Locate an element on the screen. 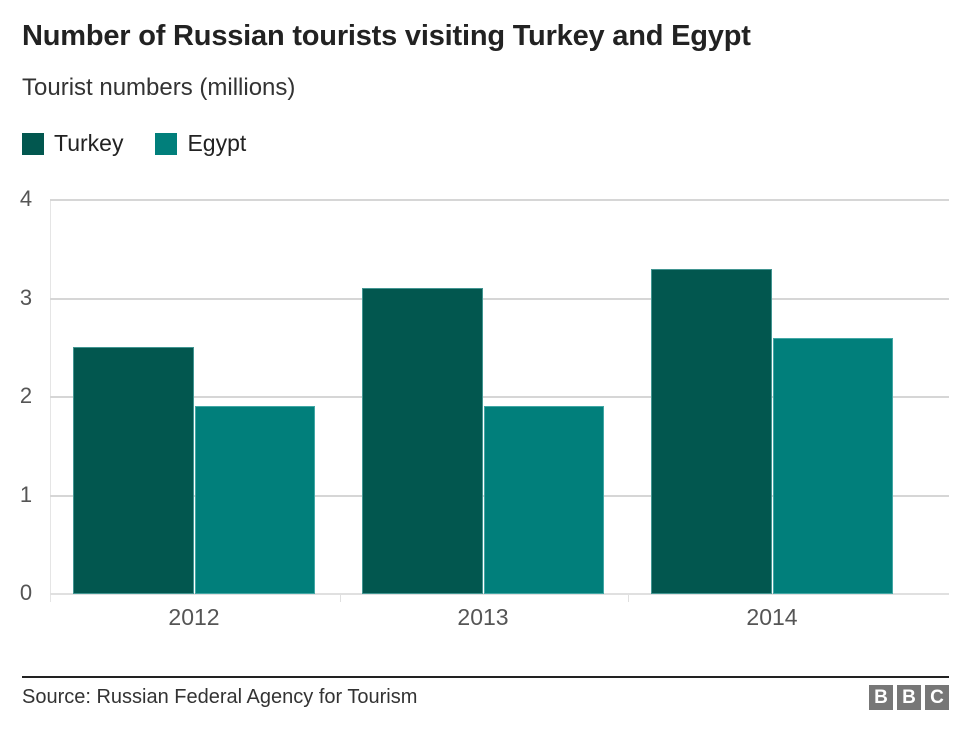  y-tick-label: 2 is located at coordinates (26, 395).